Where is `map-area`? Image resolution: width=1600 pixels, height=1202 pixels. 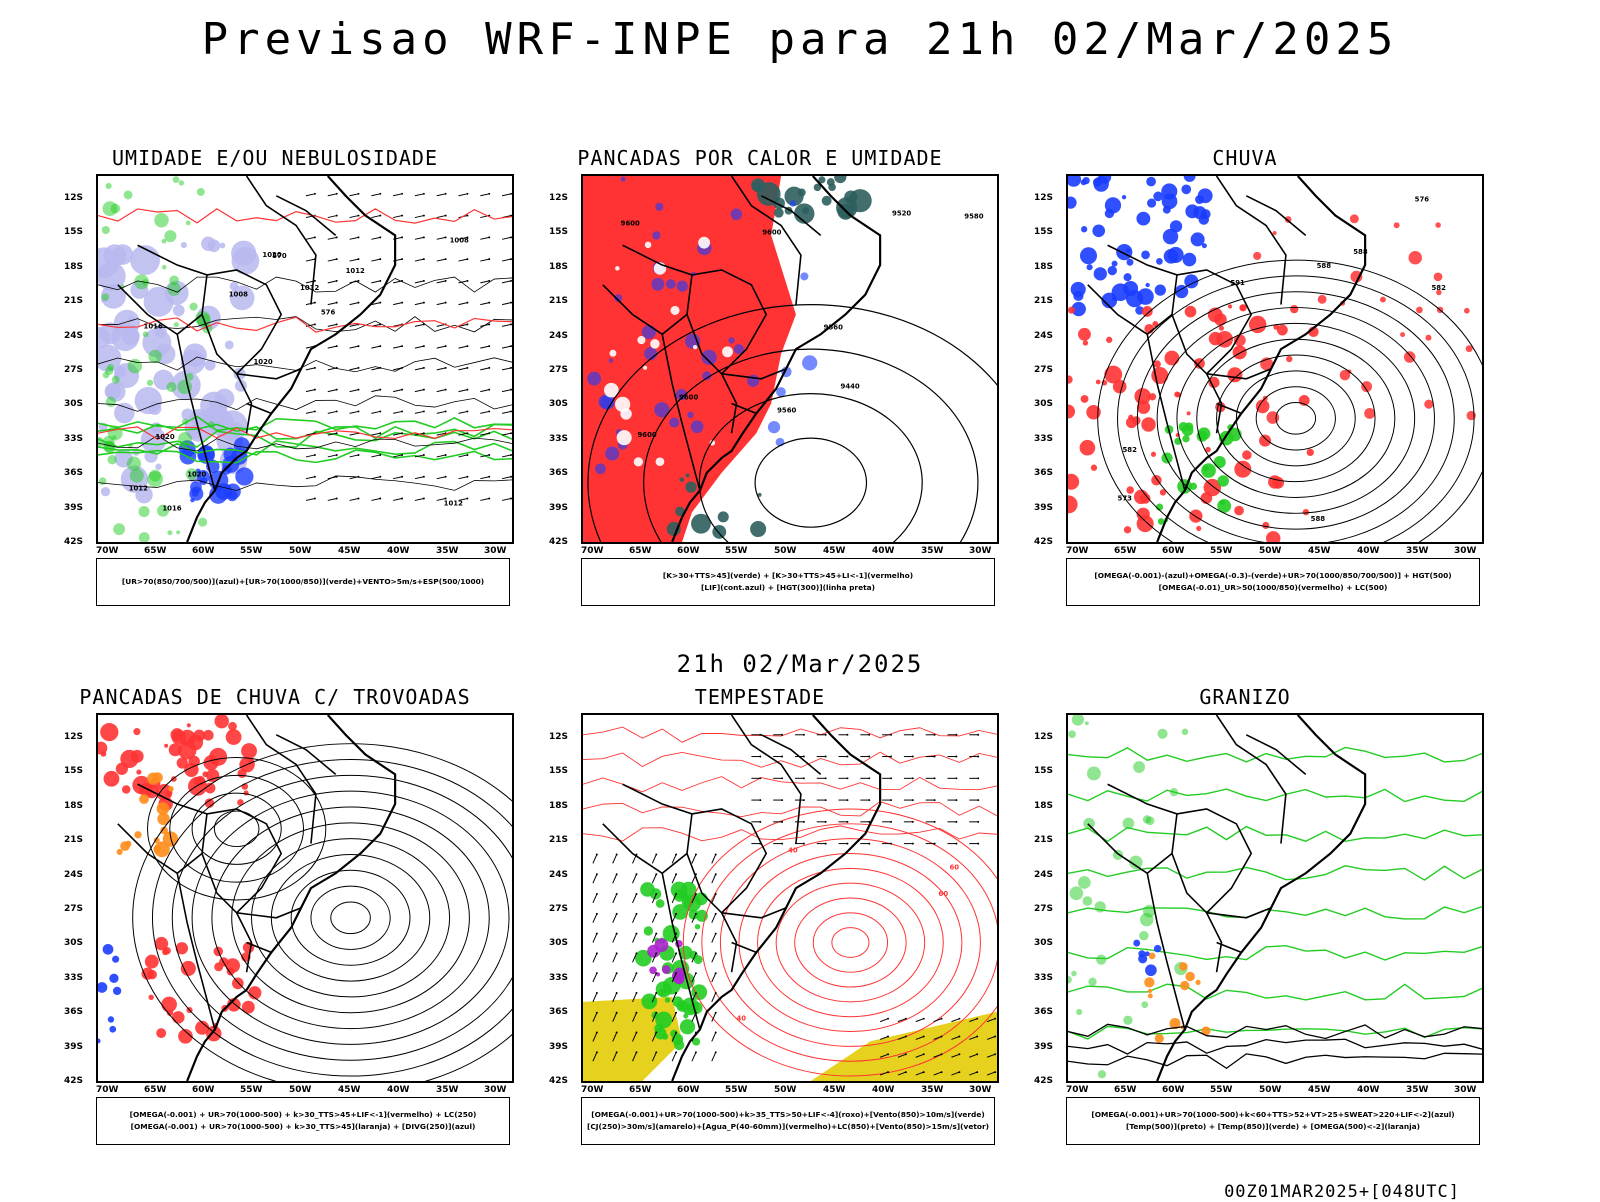
map-area is located at coordinates (305, 898).